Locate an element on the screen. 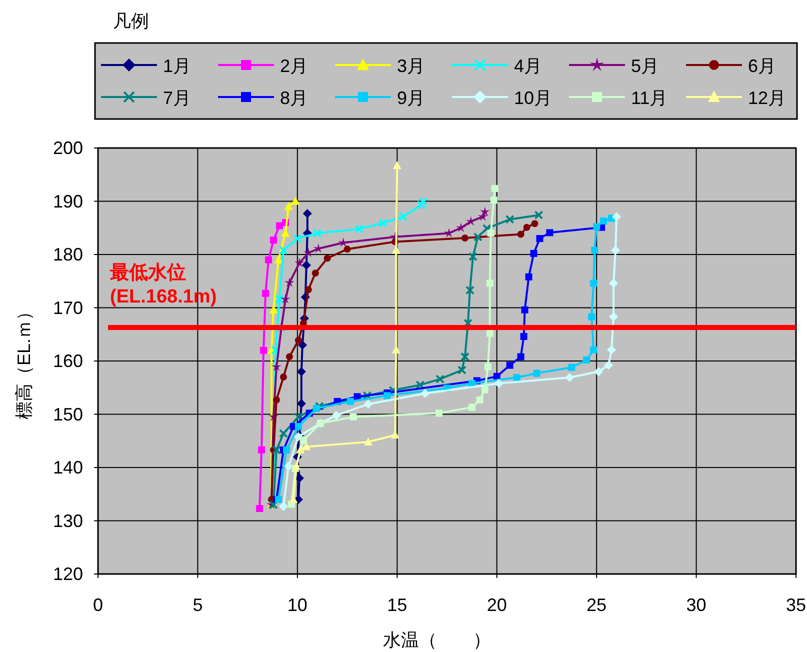 Image resolution: width=807 pixels, height=652 pixels. legend-label: 12月 is located at coordinates (767, 98).